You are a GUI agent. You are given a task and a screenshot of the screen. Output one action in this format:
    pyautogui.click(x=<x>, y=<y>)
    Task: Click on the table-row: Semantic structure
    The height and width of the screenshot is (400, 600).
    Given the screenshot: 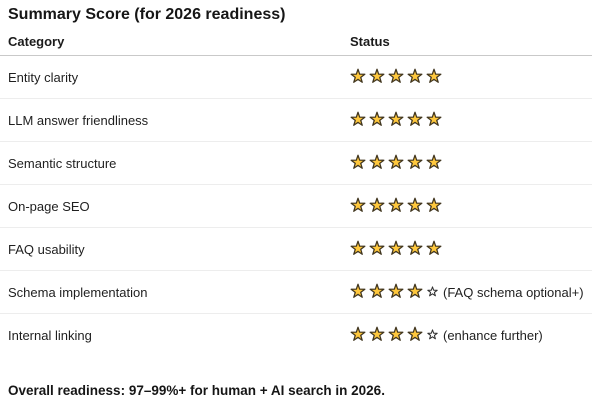 What is the action you would take?
    pyautogui.click(x=296, y=163)
    